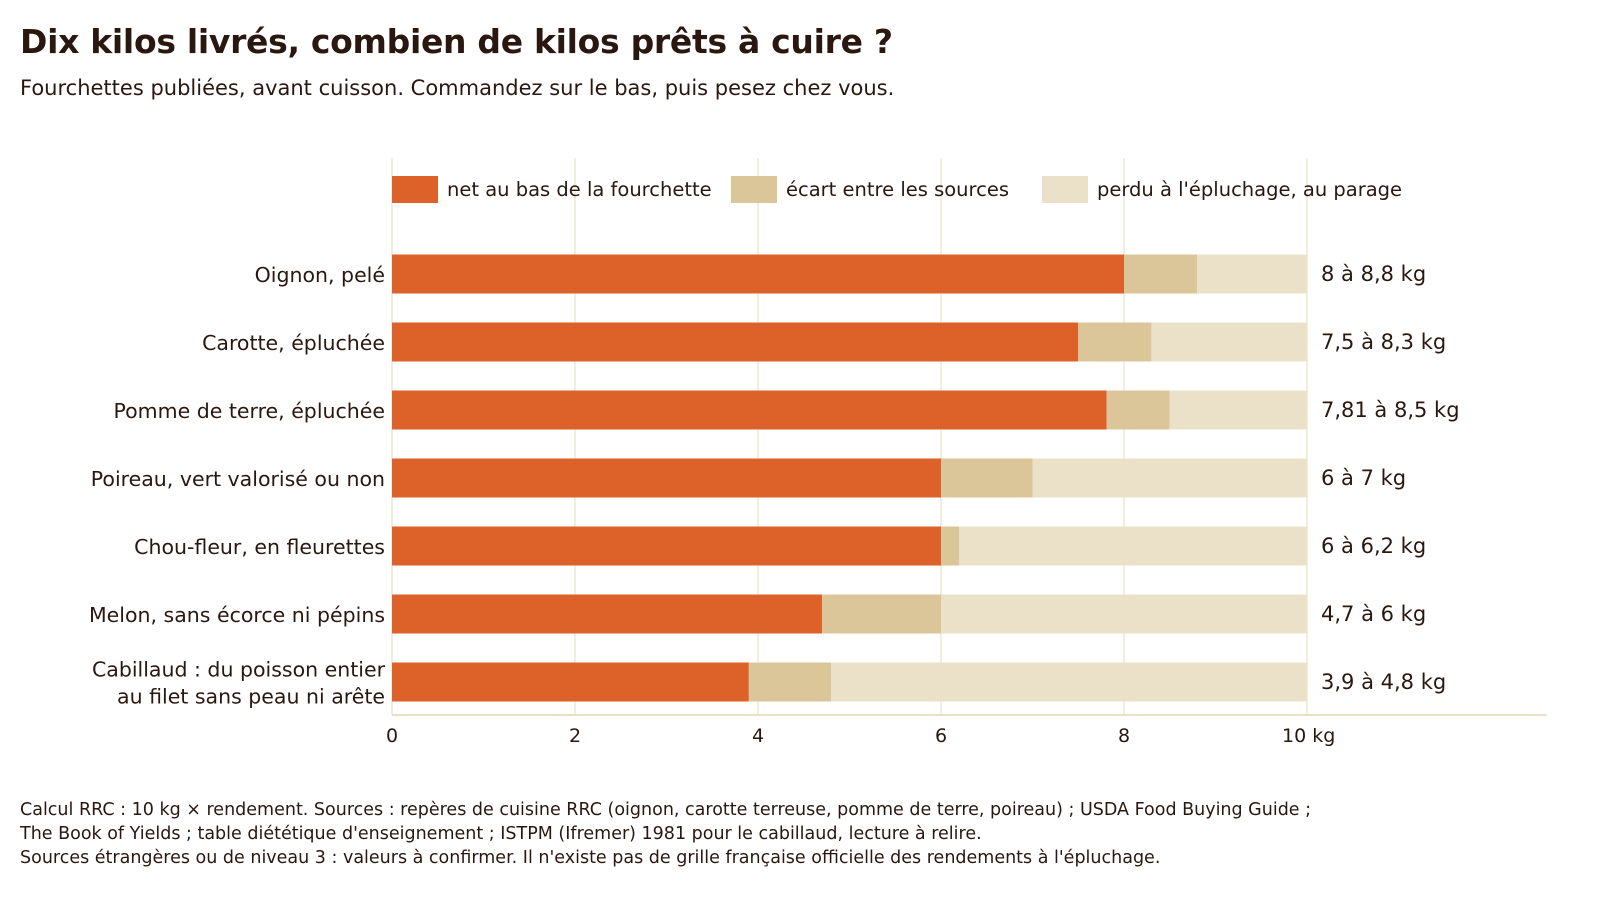 Image resolution: width=1599 pixels, height=900 pixels. What do you see at coordinates (251, 697) in the screenshot?
I see `category-label: au filet sans peau ni arête` at bounding box center [251, 697].